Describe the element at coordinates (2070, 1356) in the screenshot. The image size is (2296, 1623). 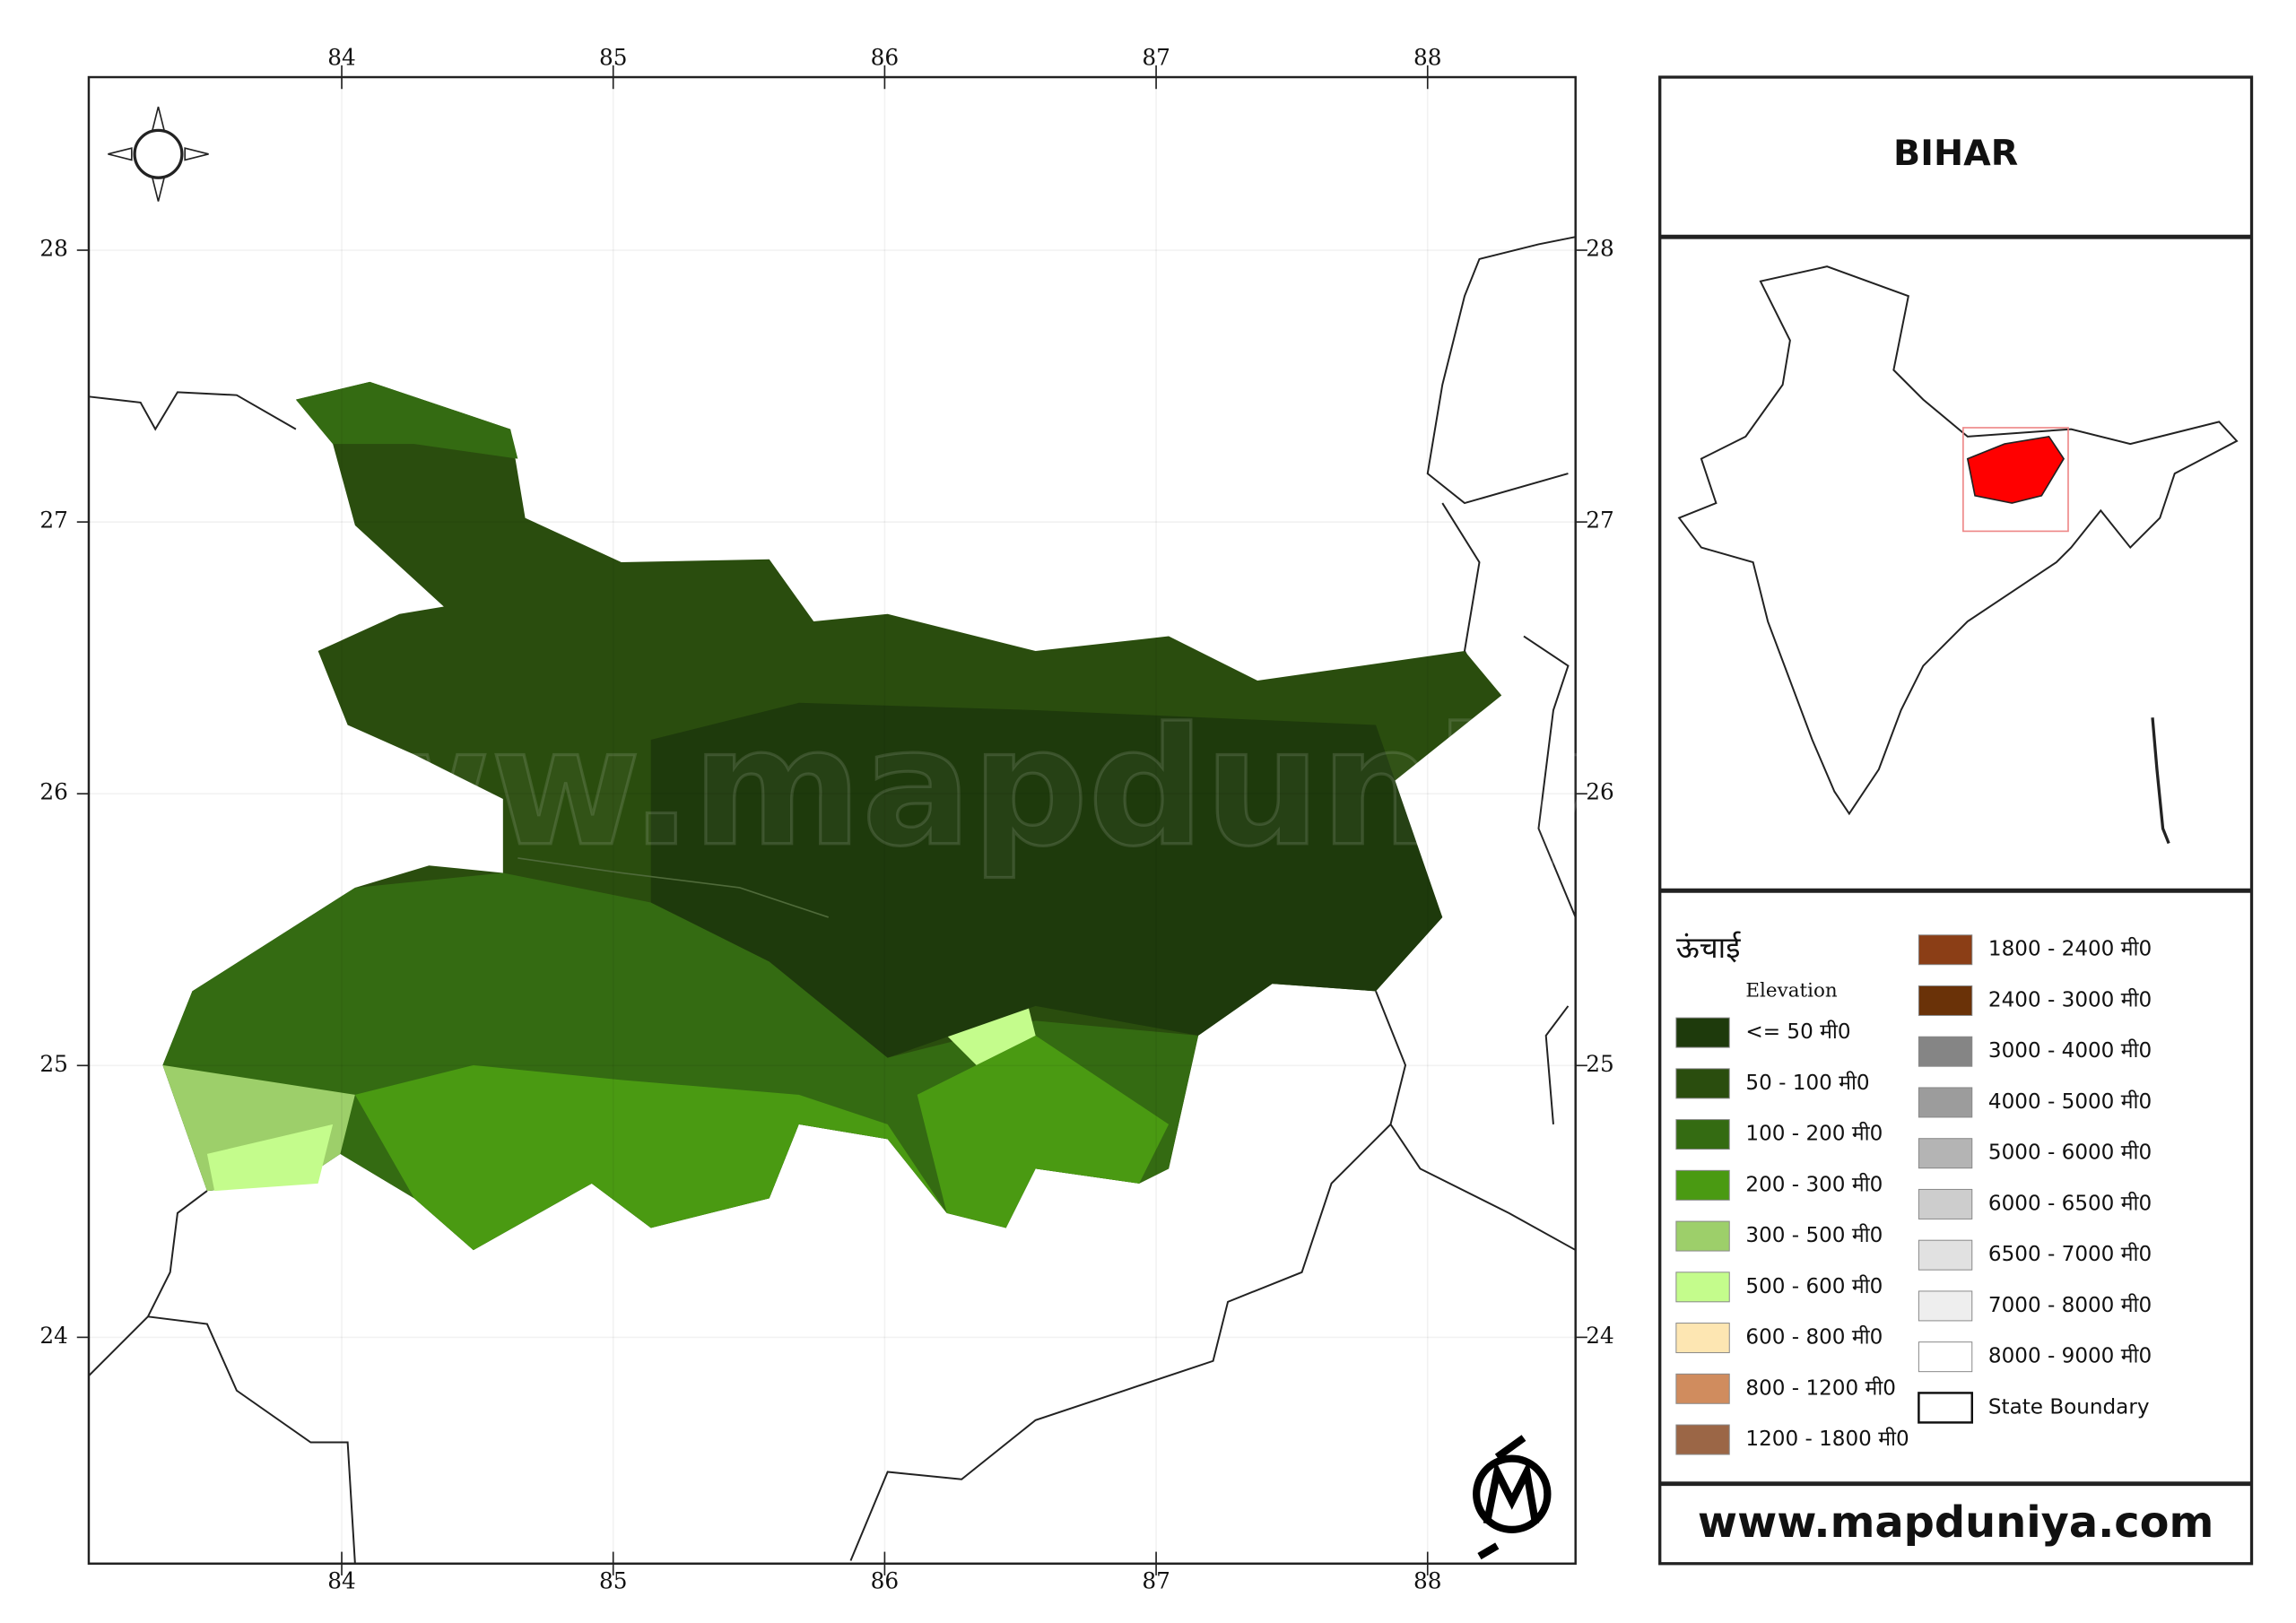
I see `legend-label: 8000 - 9000 मी0` at that location.